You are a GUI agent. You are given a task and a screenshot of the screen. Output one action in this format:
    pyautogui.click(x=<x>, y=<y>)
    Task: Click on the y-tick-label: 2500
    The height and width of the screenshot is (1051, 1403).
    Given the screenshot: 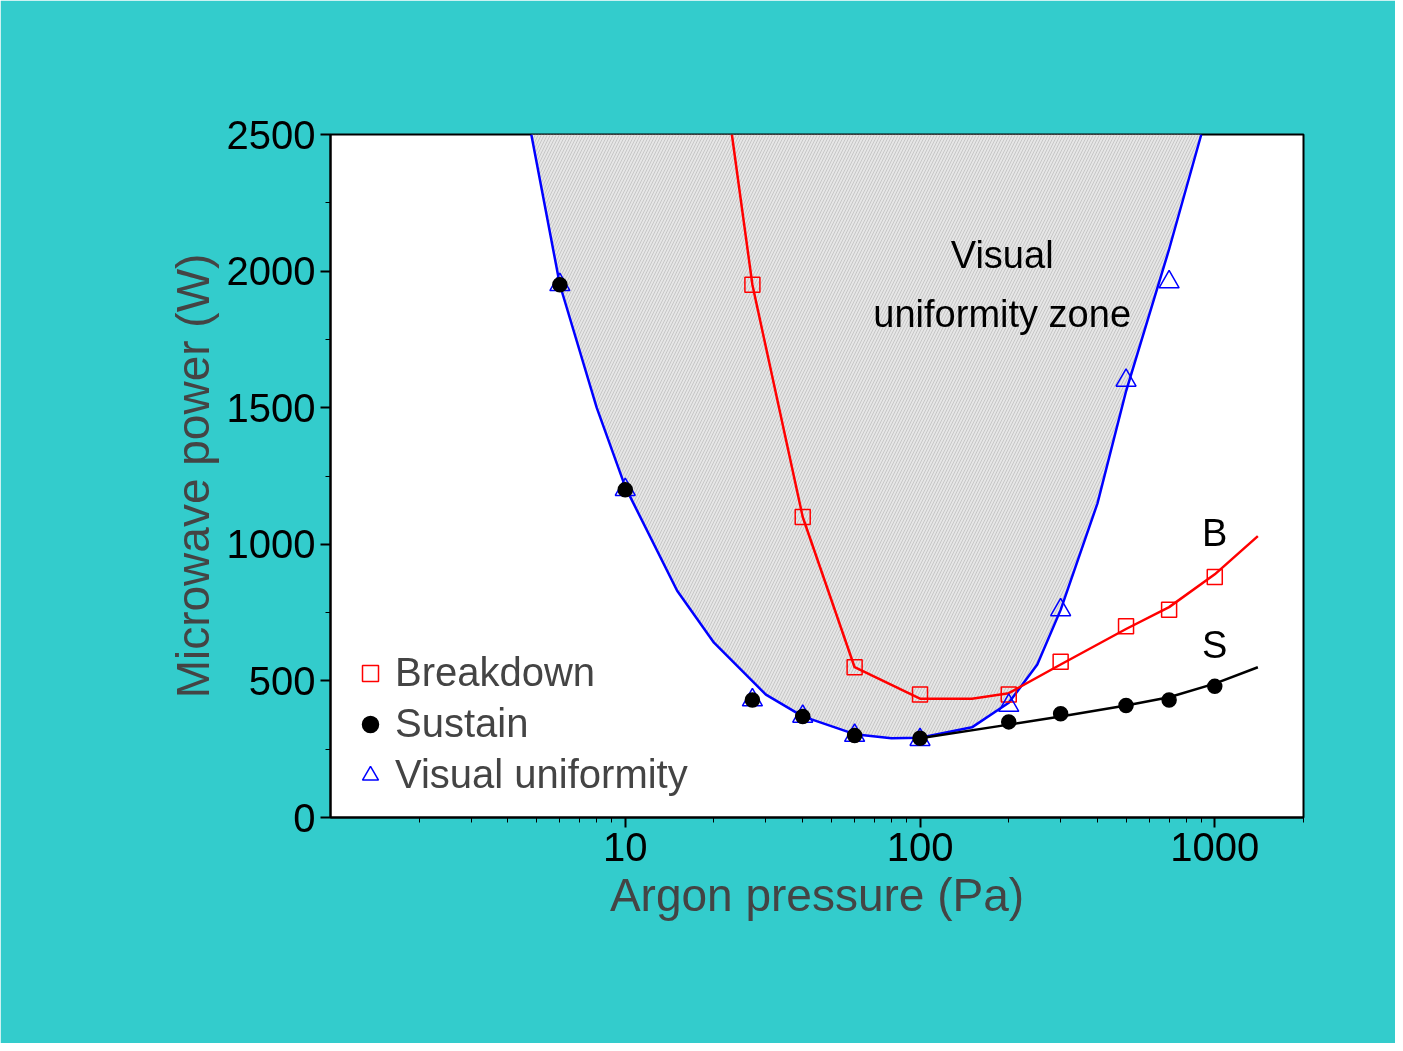 What is the action you would take?
    pyautogui.click(x=271, y=134)
    